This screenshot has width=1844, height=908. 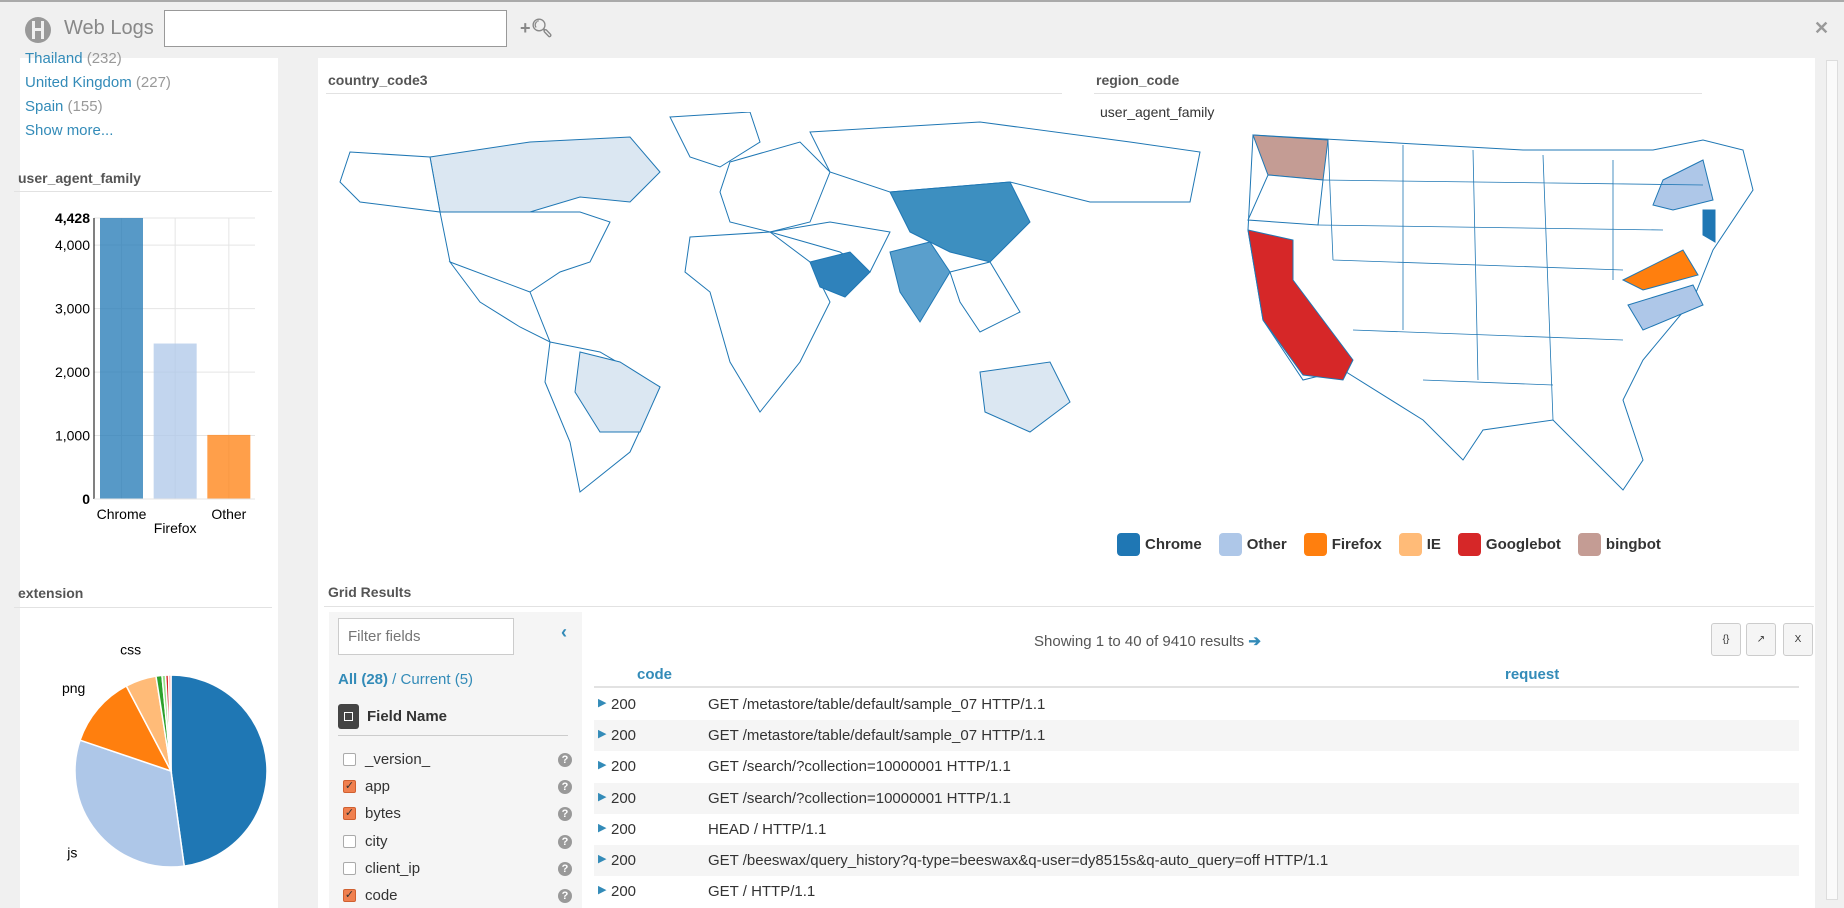 I want to click on next-page-arrow-icon: ➔, so click(x=1254, y=641).